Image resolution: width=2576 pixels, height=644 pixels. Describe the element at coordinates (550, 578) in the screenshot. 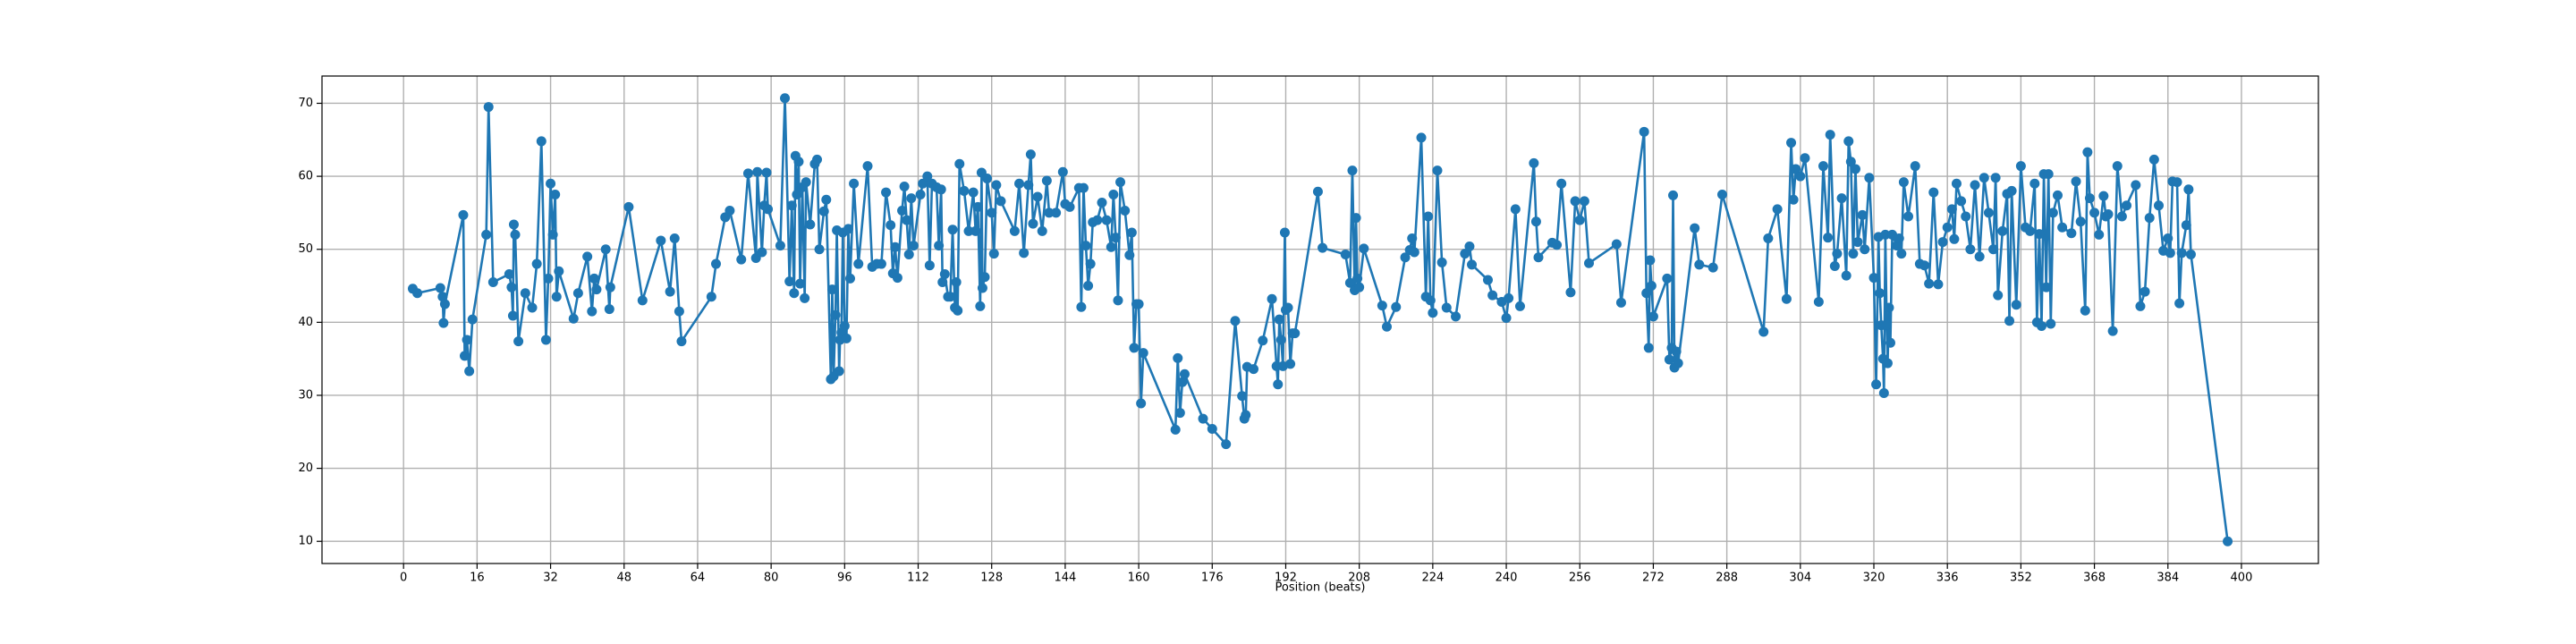

I see `x-tick-label: 32` at that location.